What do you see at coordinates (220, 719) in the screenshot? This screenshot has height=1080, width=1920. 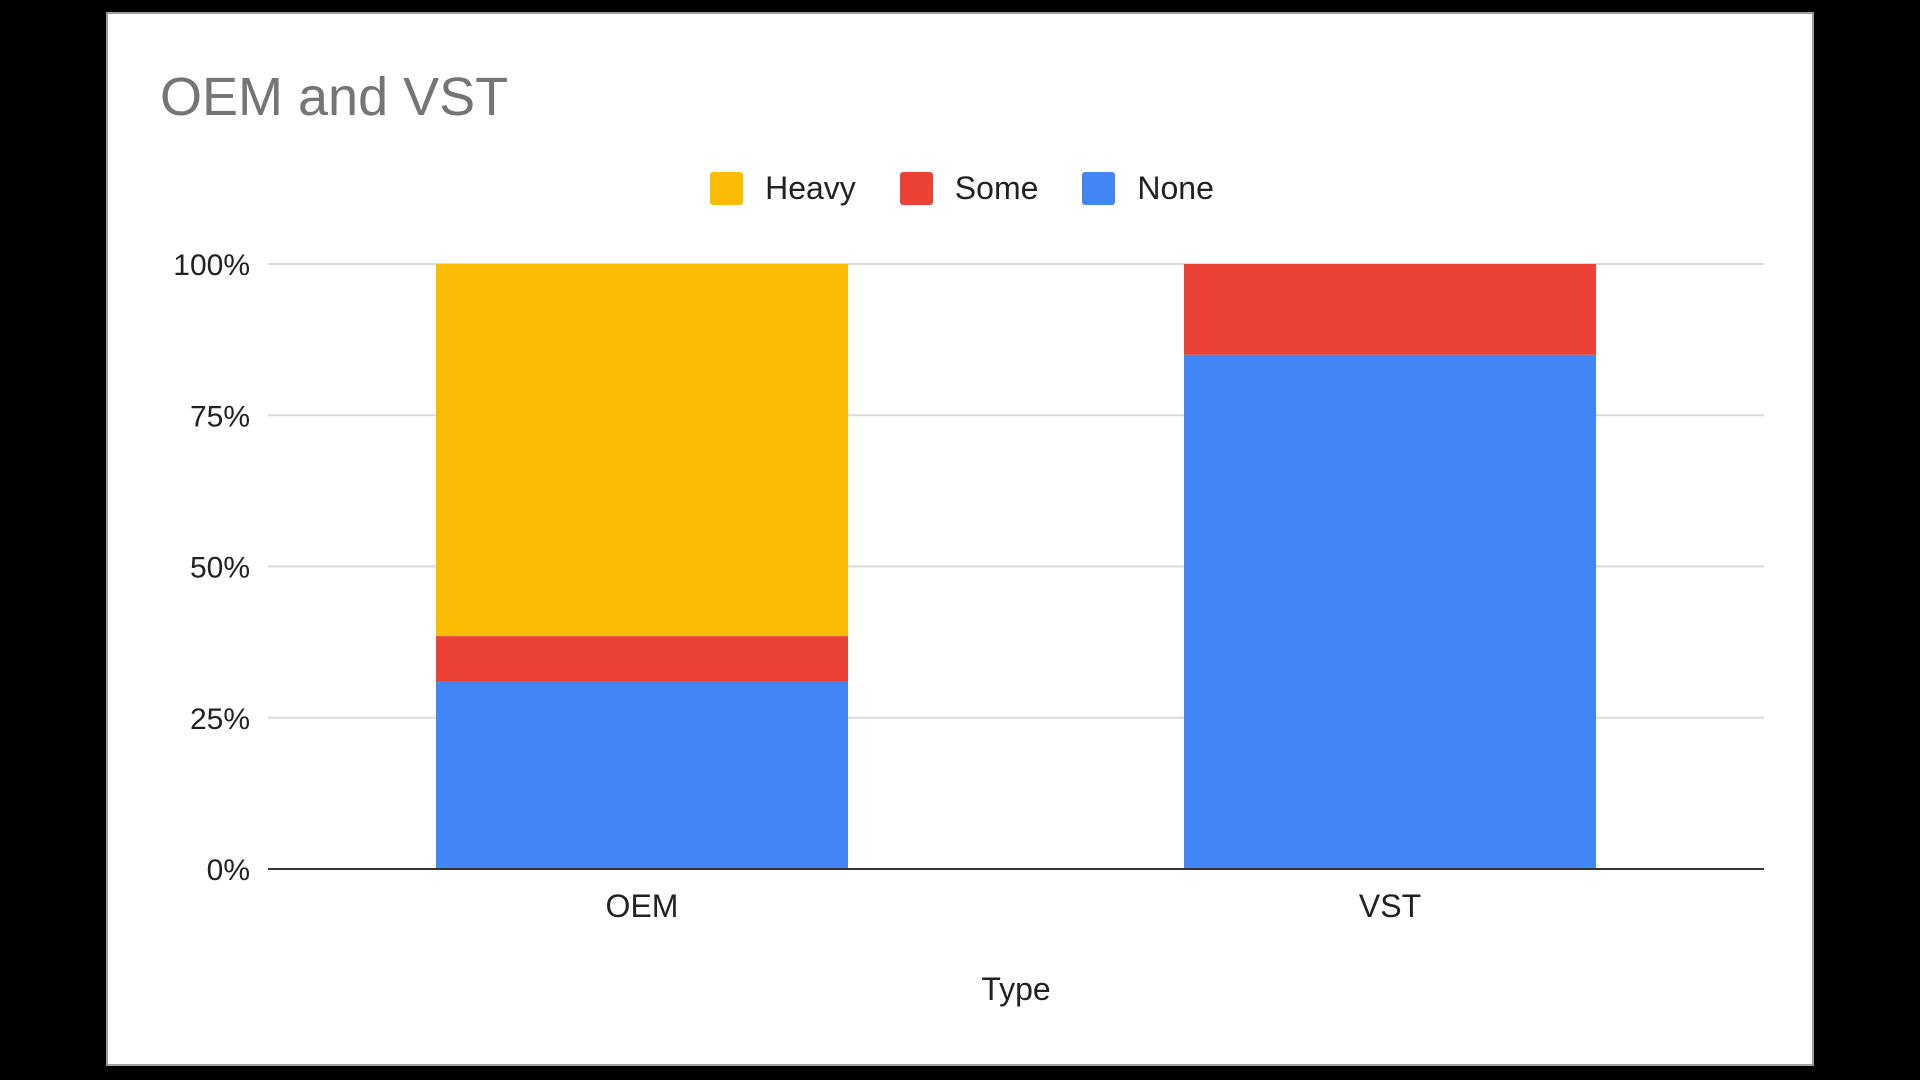 I see `y-tick-label: 25%` at bounding box center [220, 719].